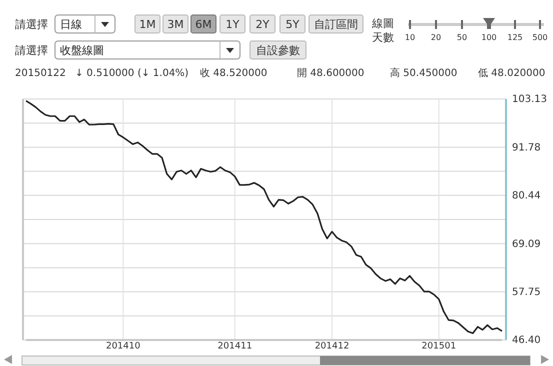 The height and width of the screenshot is (366, 553). I want to click on text: 50, so click(462, 37).